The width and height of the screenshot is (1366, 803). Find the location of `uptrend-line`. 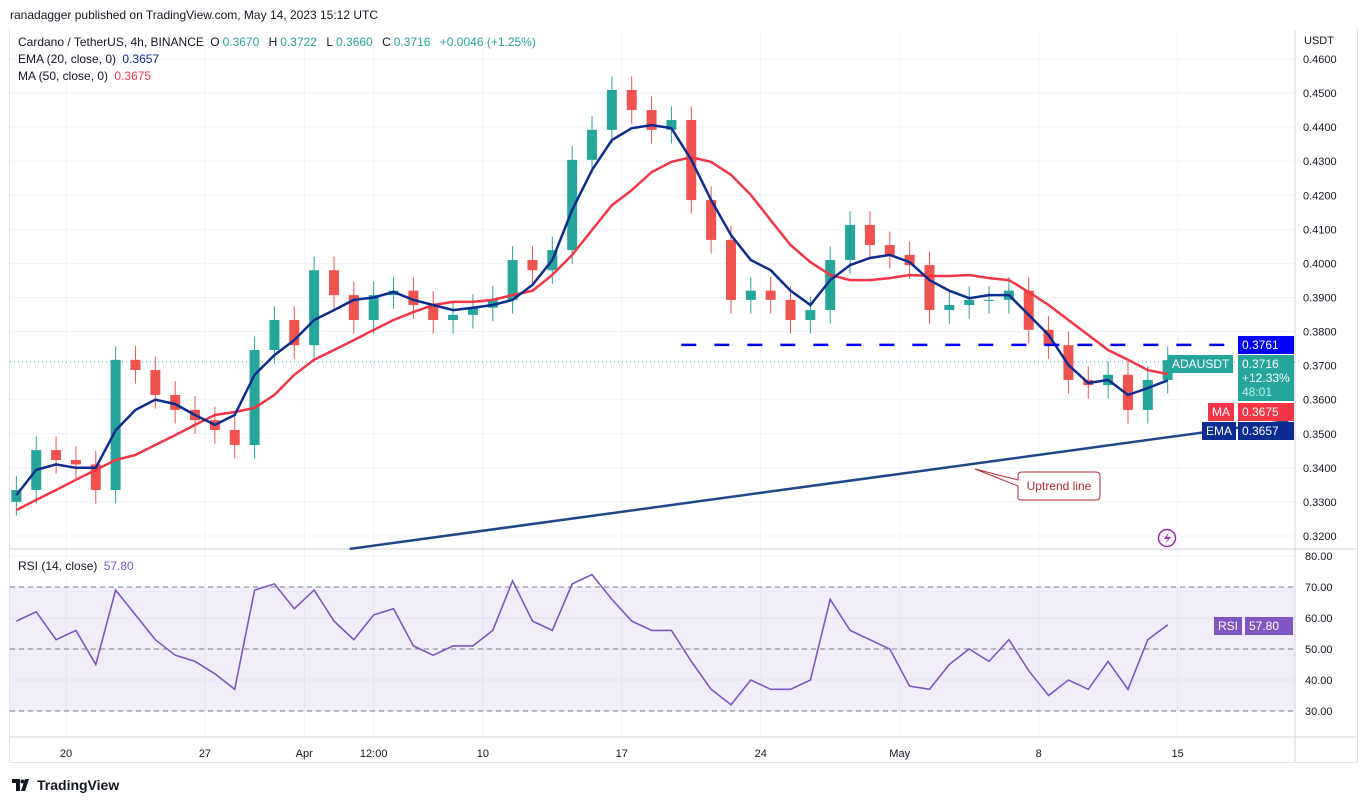

uptrend-line is located at coordinates (819, 485).